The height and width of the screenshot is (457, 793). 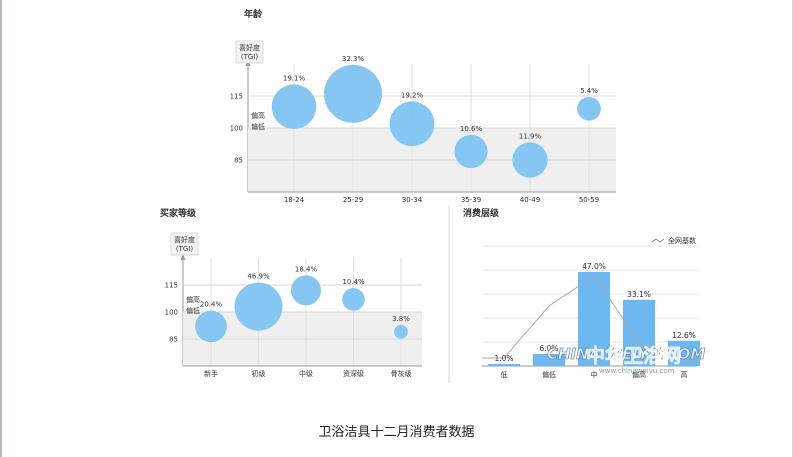 I want to click on spend-value-label: 12.6%, so click(x=684, y=335).